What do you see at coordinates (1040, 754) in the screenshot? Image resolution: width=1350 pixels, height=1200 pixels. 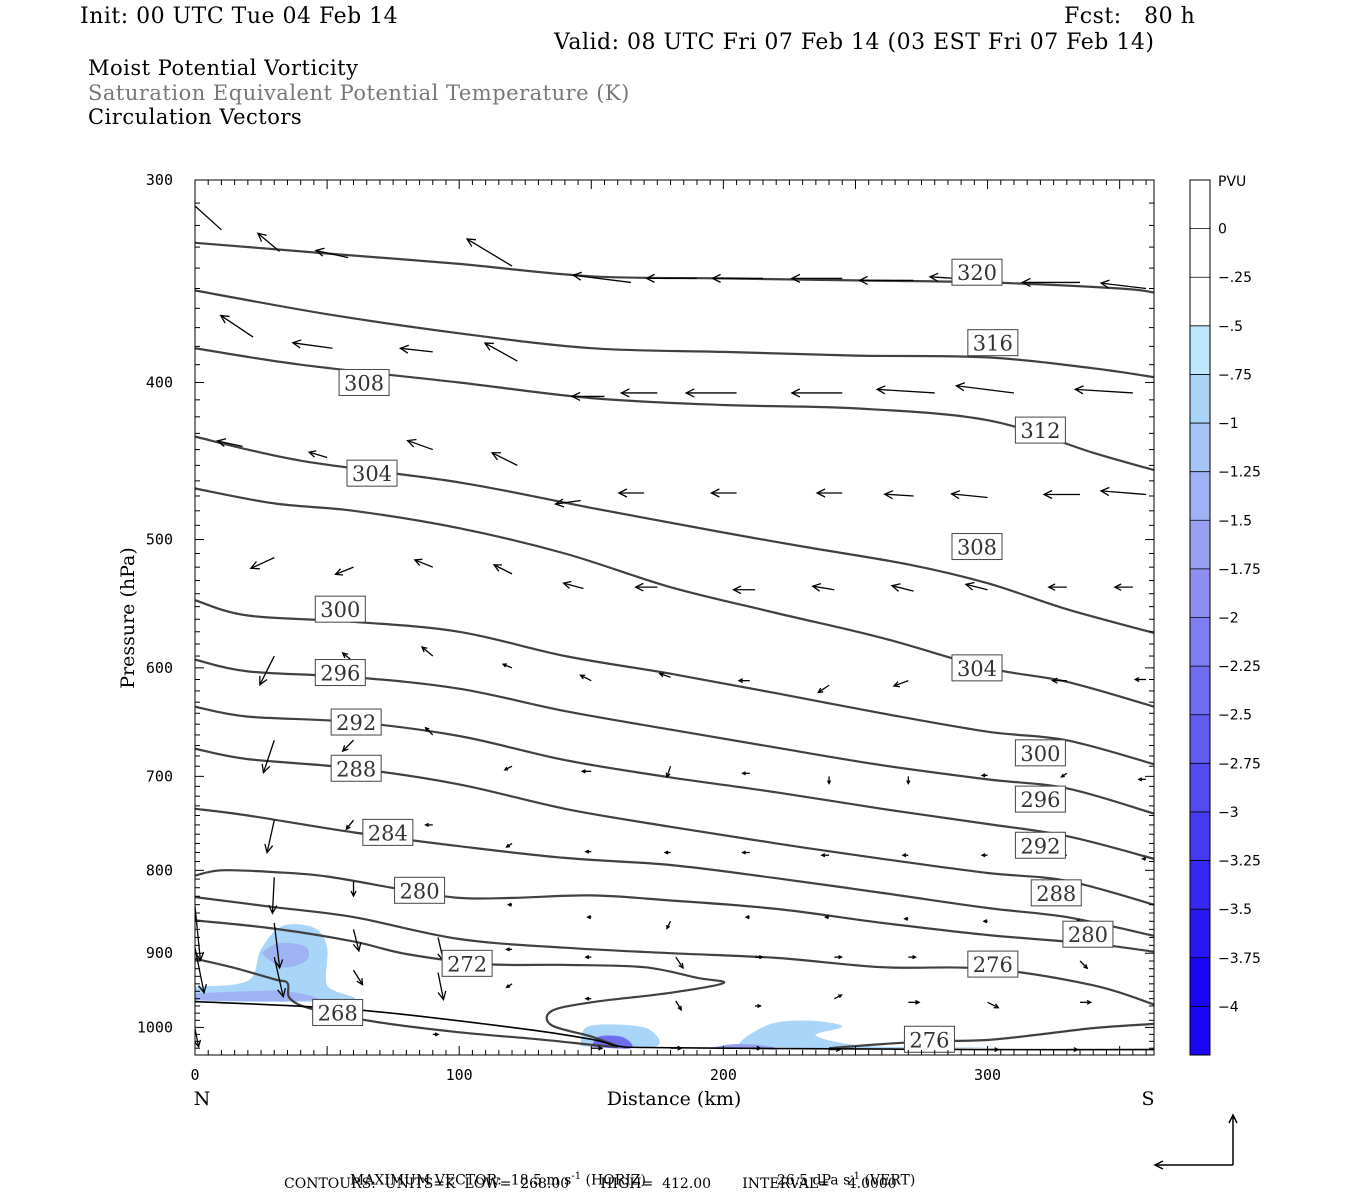 I see `contour-label-7: 300` at bounding box center [1040, 754].